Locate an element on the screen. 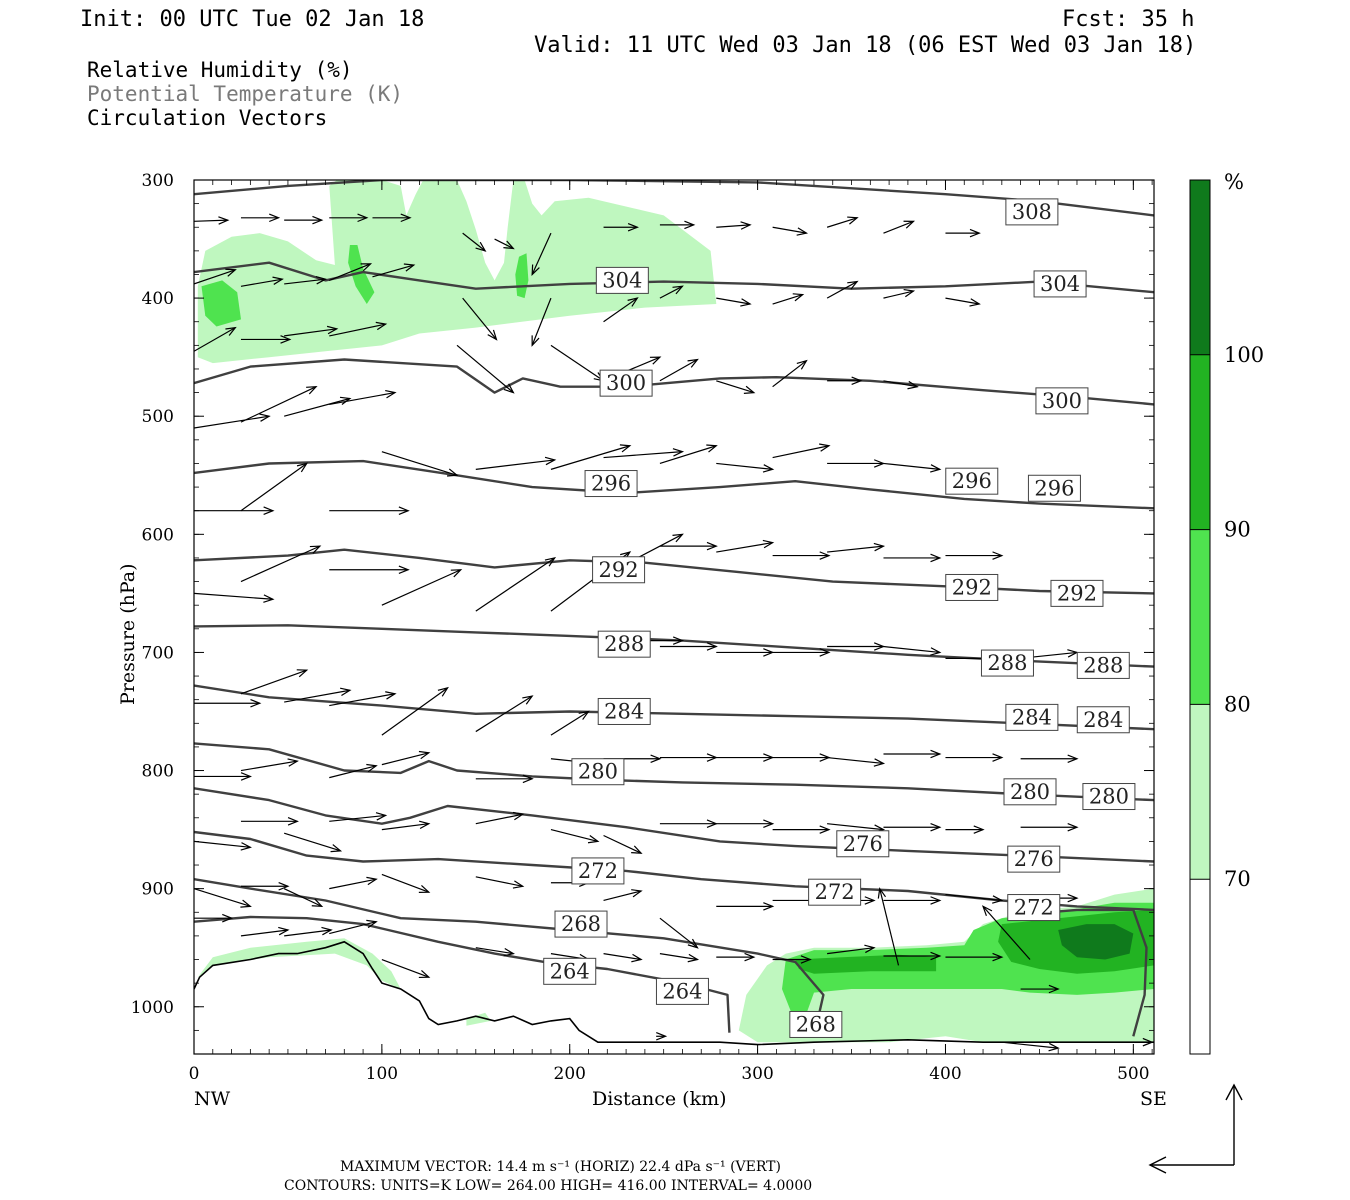 The width and height of the screenshot is (1350, 1200). theta-label-292-8: 292 is located at coordinates (619, 570).